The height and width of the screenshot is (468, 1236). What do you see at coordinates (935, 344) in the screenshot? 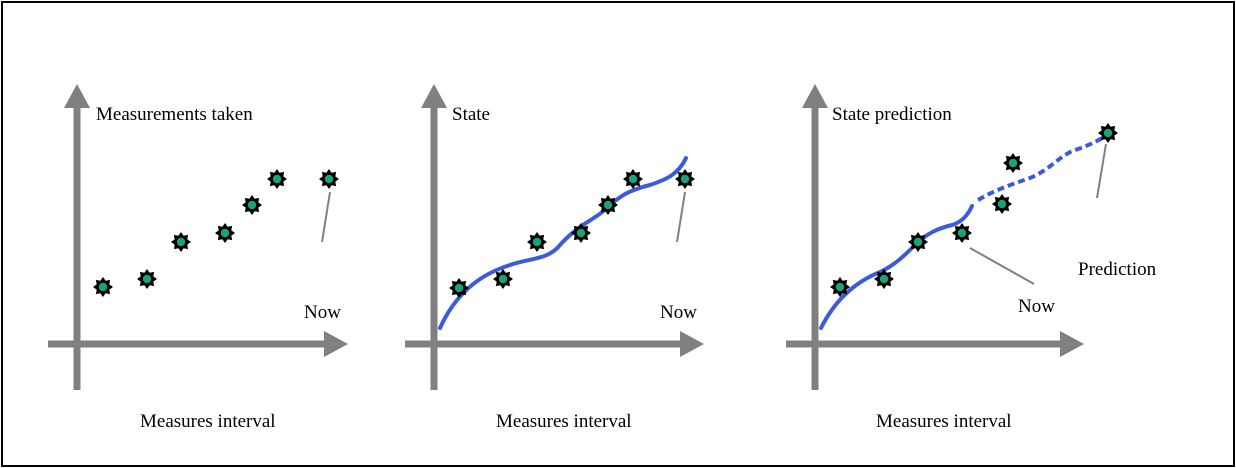
I see `panel3-x-axis` at bounding box center [935, 344].